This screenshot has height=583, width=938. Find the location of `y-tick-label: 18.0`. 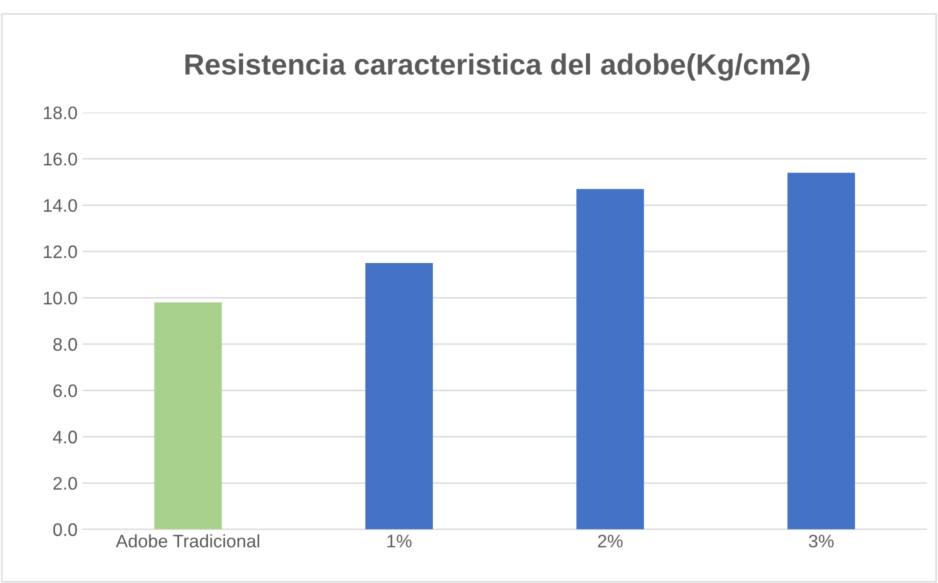

y-tick-label: 18.0 is located at coordinates (60, 113).